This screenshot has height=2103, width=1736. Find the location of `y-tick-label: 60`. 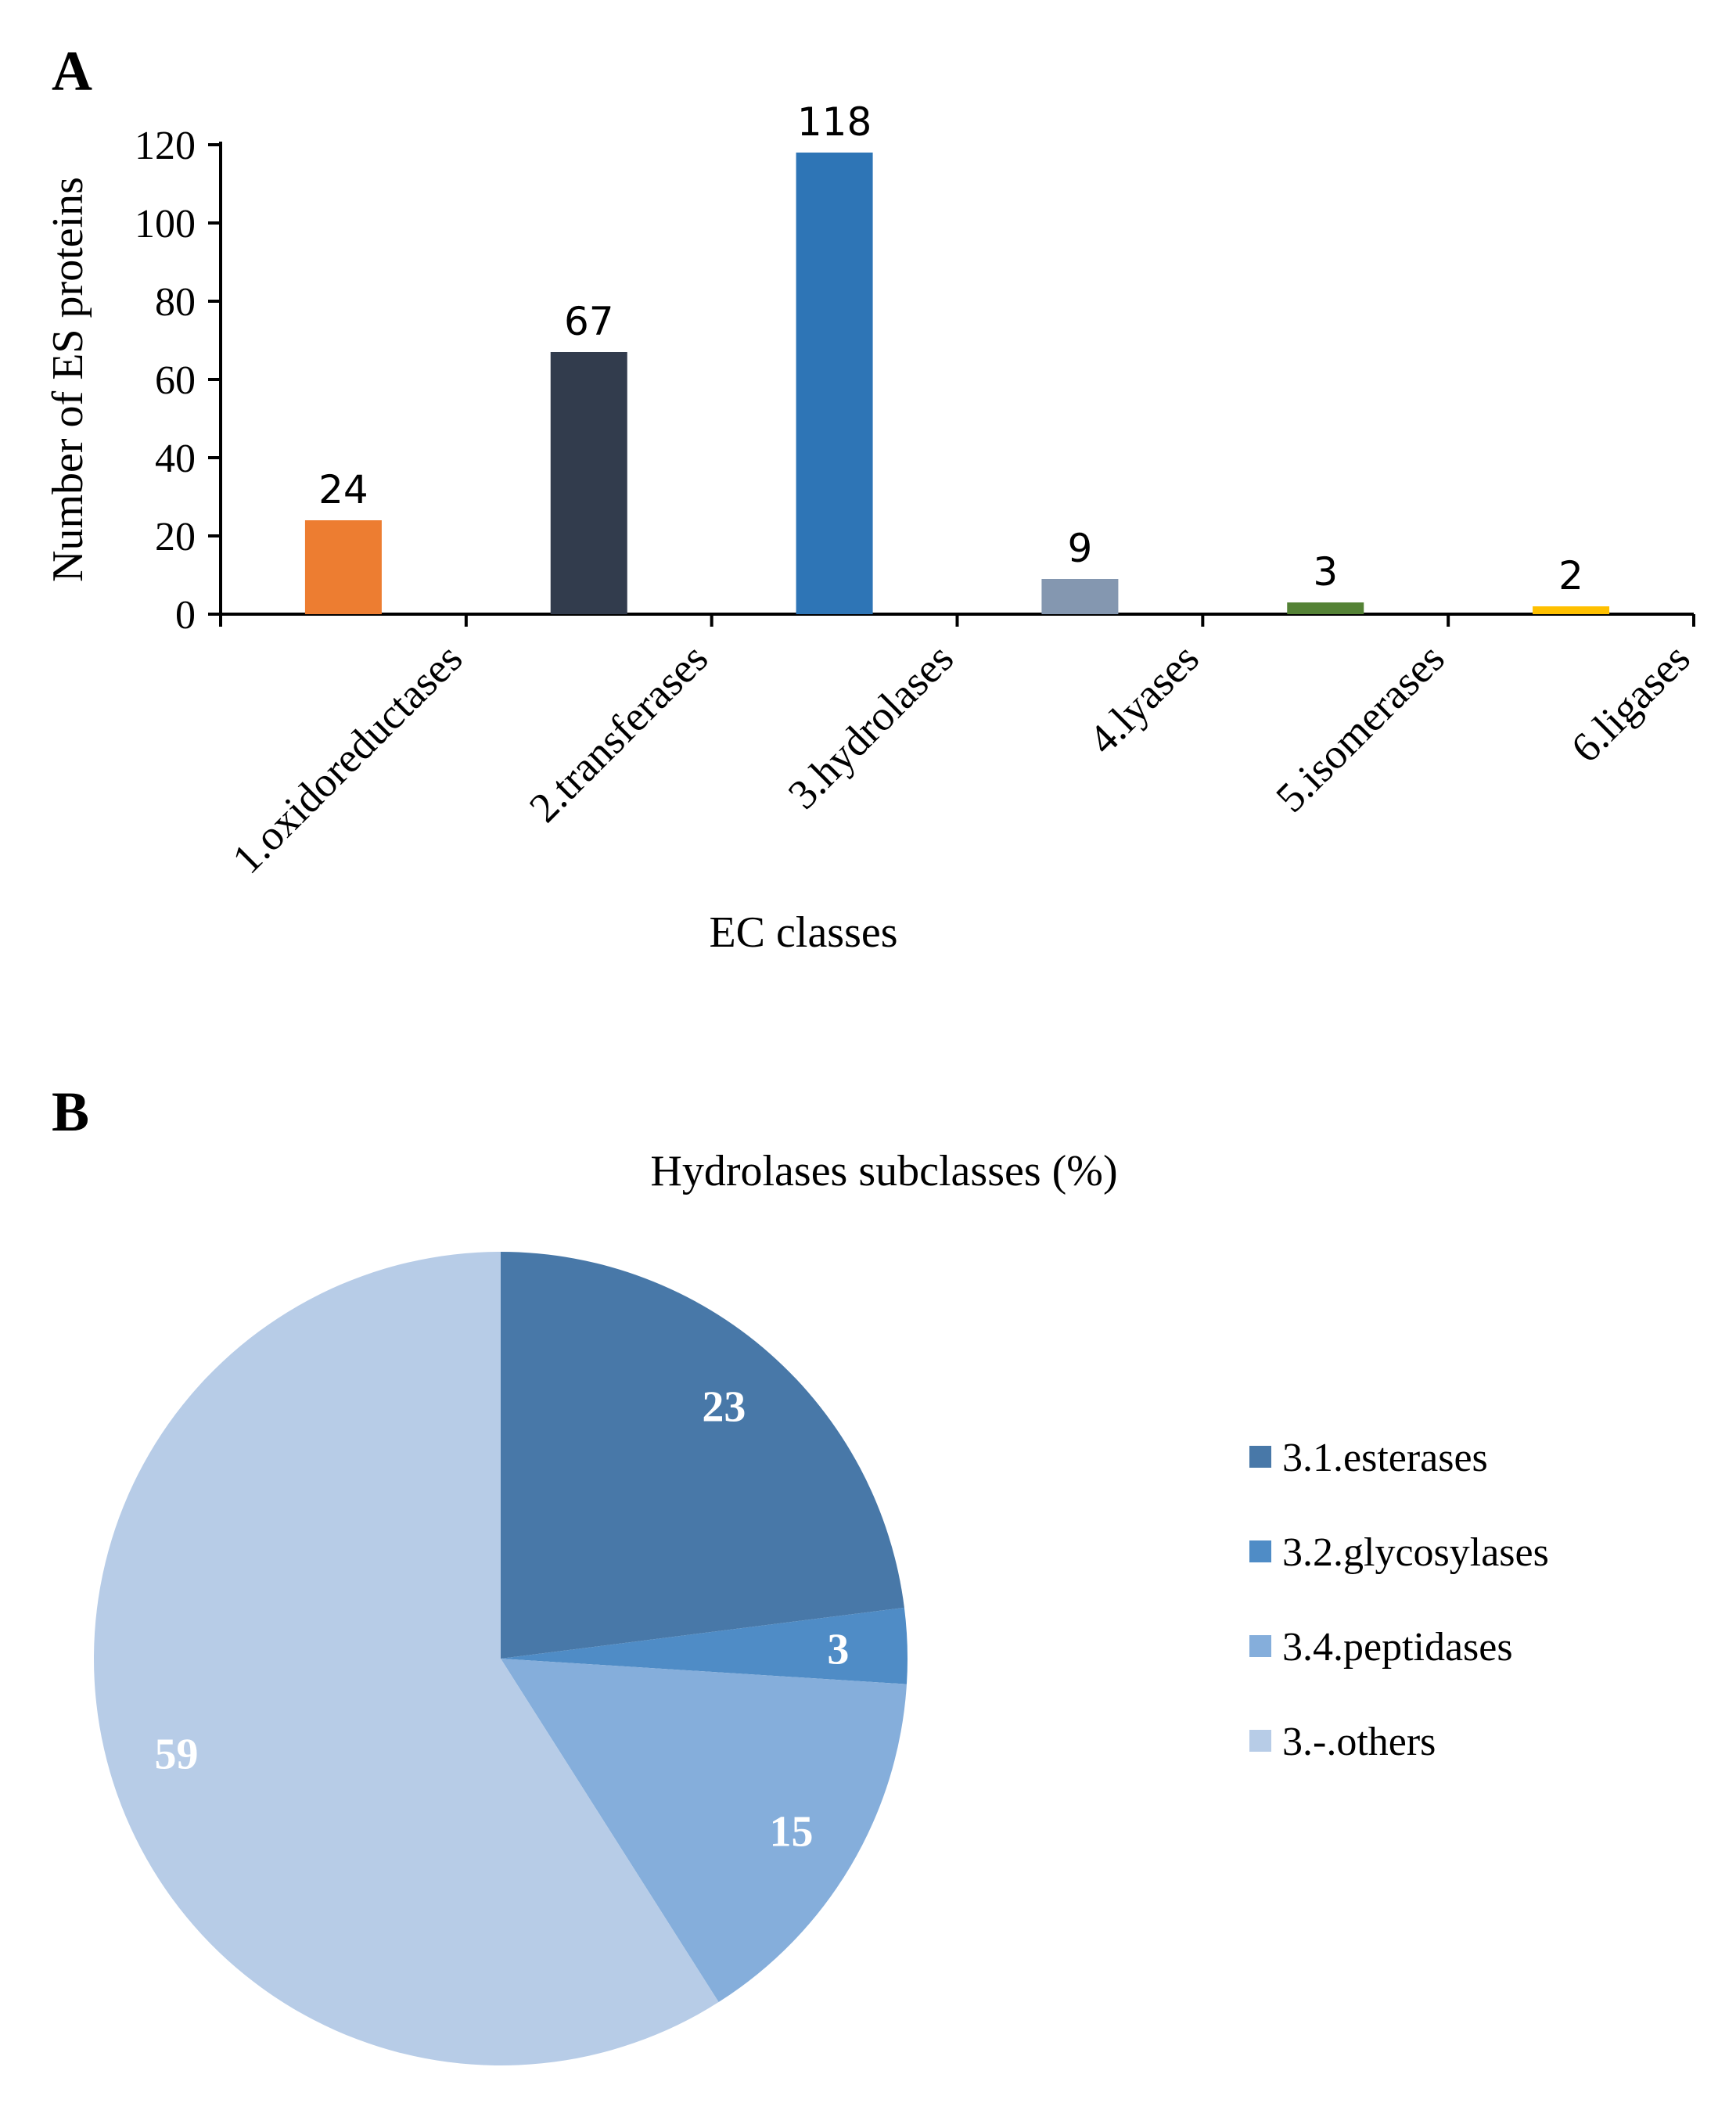

y-tick-label: 60 is located at coordinates (176, 380).